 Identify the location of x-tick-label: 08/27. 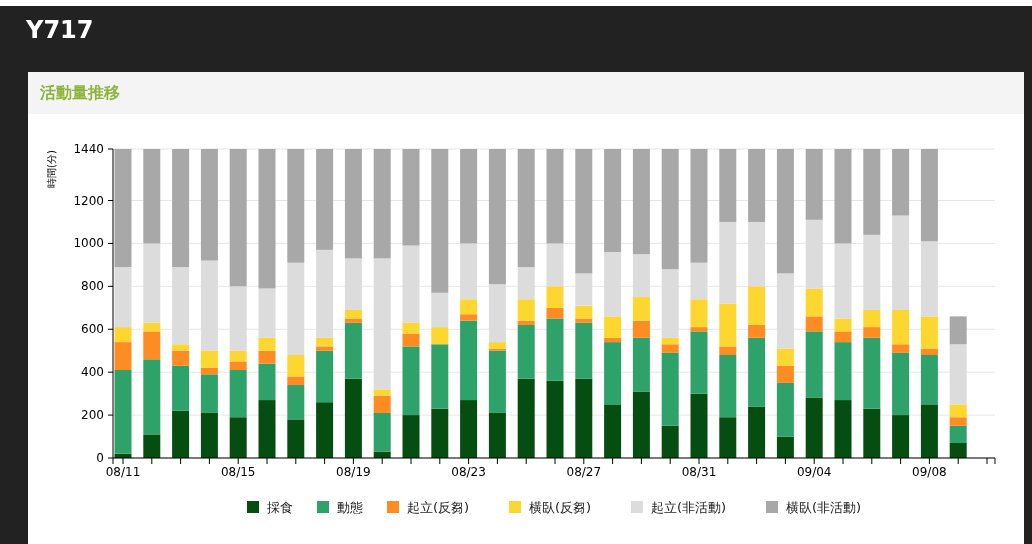
(584, 472).